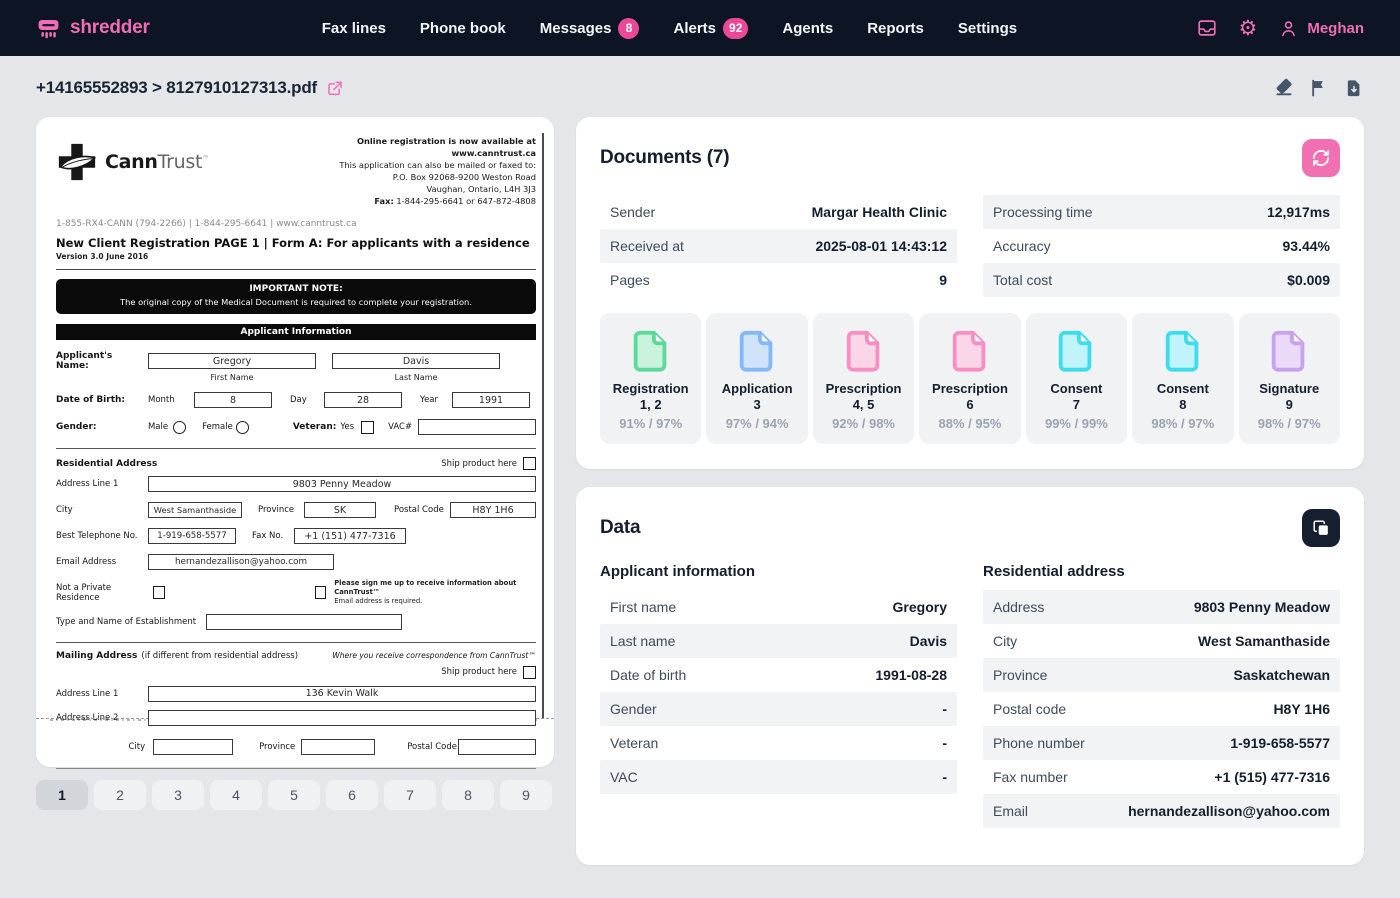  What do you see at coordinates (629, 28) in the screenshot?
I see `messages-badge: 8` at bounding box center [629, 28].